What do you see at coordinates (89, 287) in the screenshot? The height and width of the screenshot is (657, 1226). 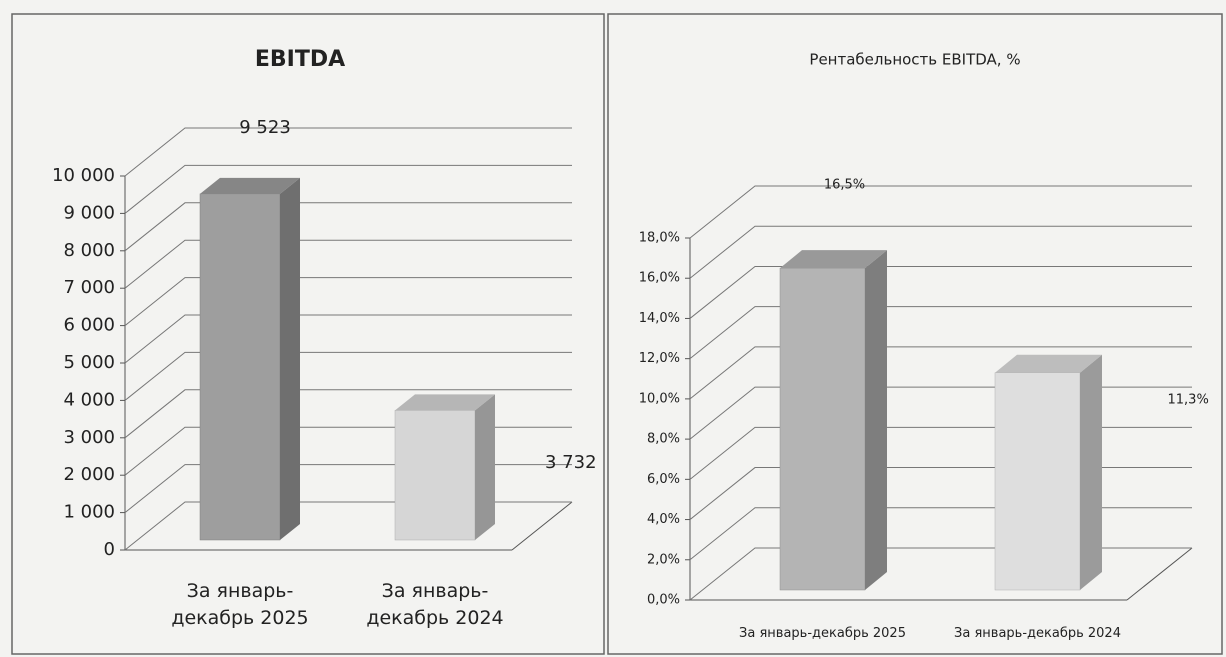 I see `y-tick-label: 7 000` at bounding box center [89, 287].